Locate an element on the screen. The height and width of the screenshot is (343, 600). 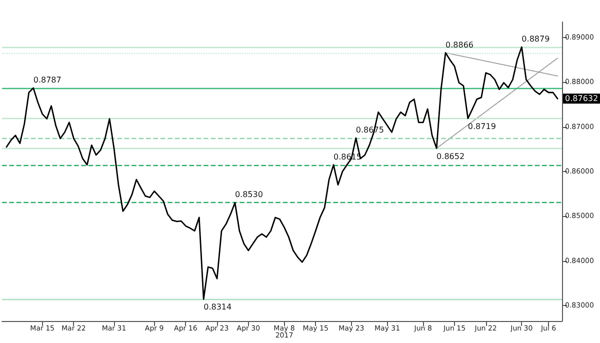
annotation: 0.8787 is located at coordinates (47, 80).